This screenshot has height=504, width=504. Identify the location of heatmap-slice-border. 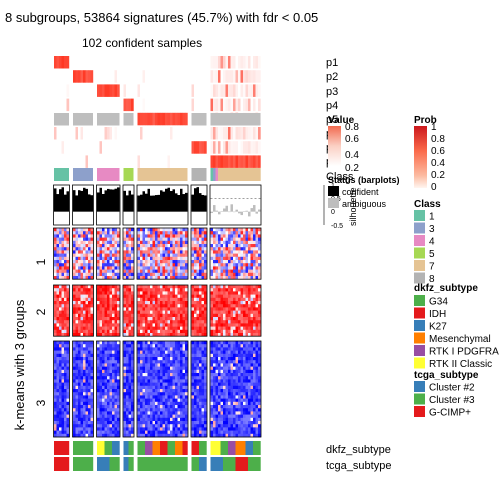
(61, 389).